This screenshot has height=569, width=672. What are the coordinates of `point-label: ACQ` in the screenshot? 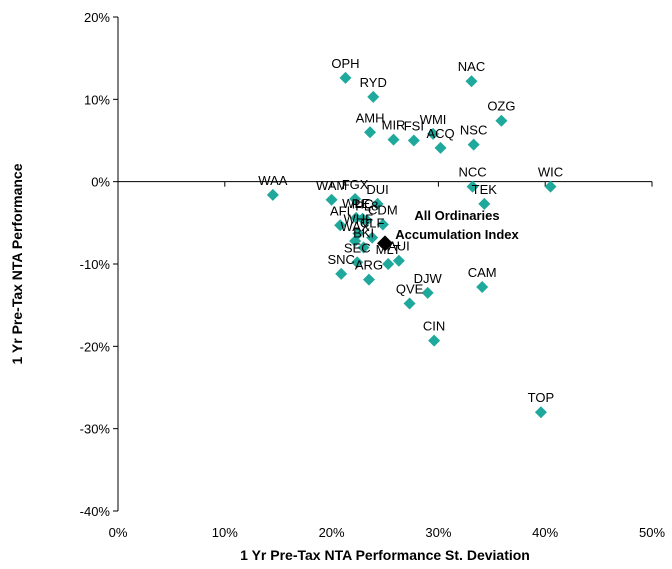 It's located at (440, 133).